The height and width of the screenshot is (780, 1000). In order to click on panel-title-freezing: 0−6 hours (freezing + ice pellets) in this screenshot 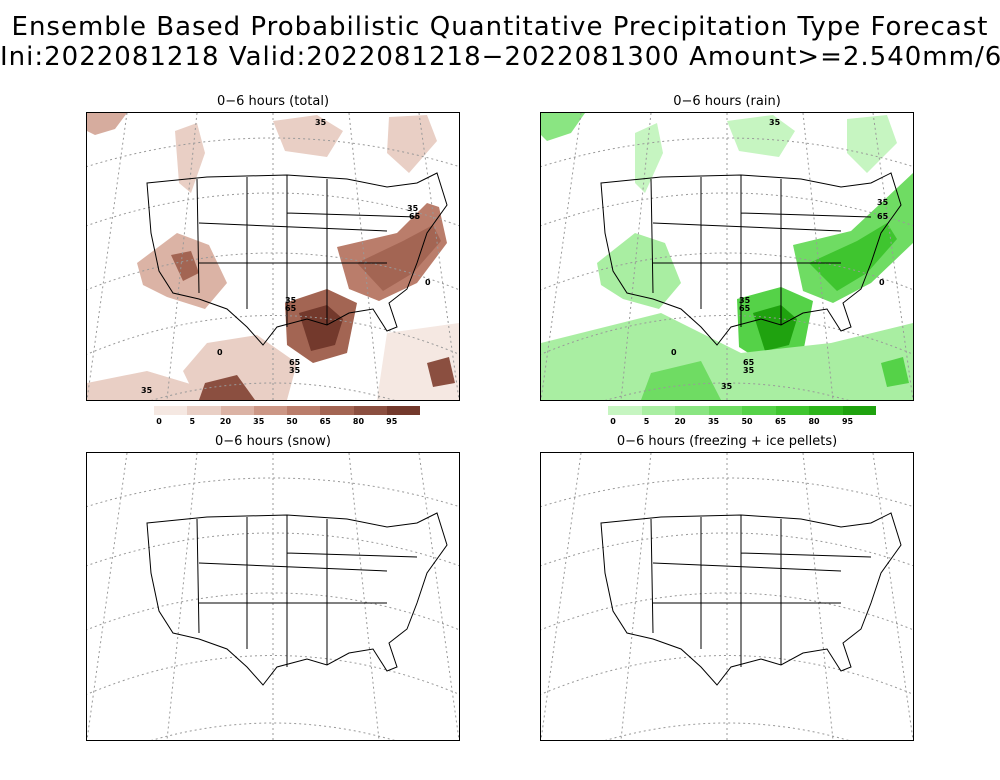, I will do `click(727, 441)`.